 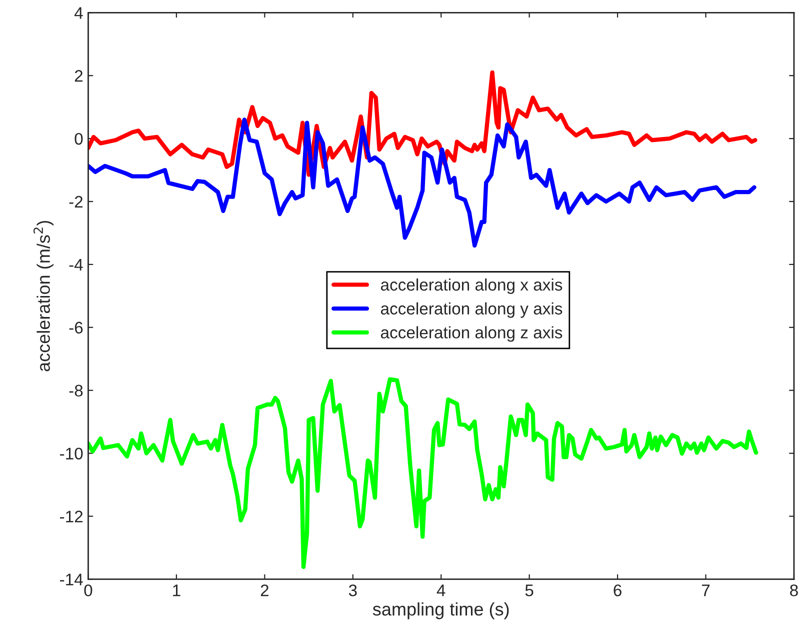 What do you see at coordinates (440, 611) in the screenshot?
I see `x-axis-title: sampling time (s)` at bounding box center [440, 611].